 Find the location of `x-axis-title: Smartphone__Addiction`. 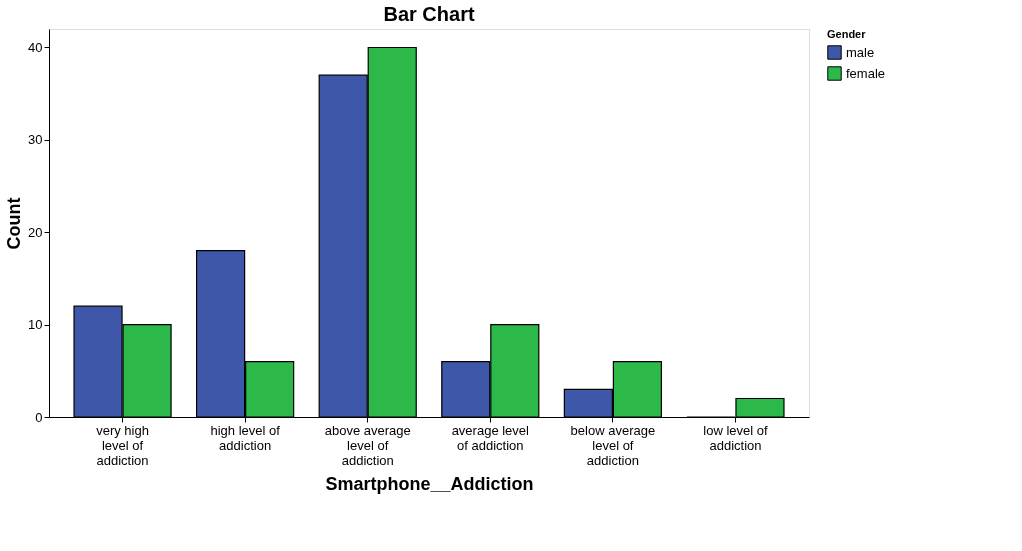

x-axis-title: Smartphone__Addiction is located at coordinates (429, 483).